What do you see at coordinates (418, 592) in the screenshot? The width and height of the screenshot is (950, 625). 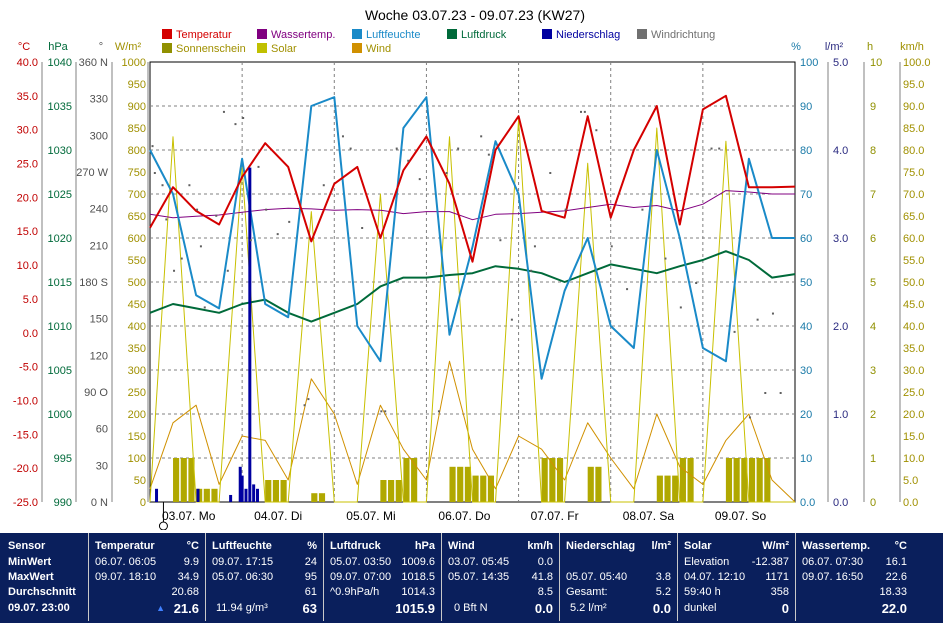 I see `luftdruck-avg-value: 1014.3` at bounding box center [418, 592].